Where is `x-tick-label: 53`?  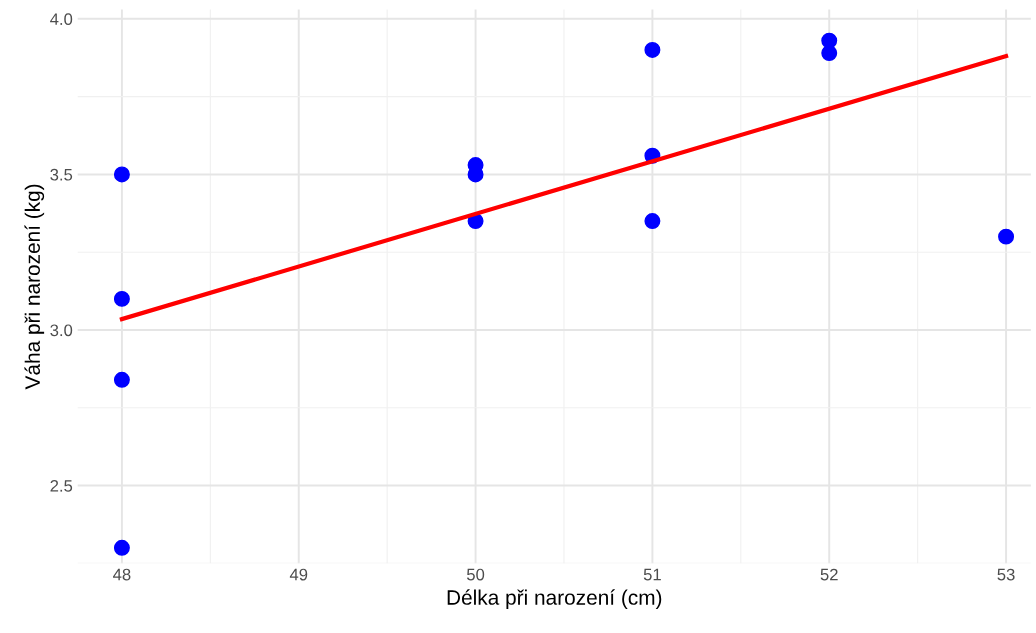
x-tick-label: 53 is located at coordinates (1006, 574).